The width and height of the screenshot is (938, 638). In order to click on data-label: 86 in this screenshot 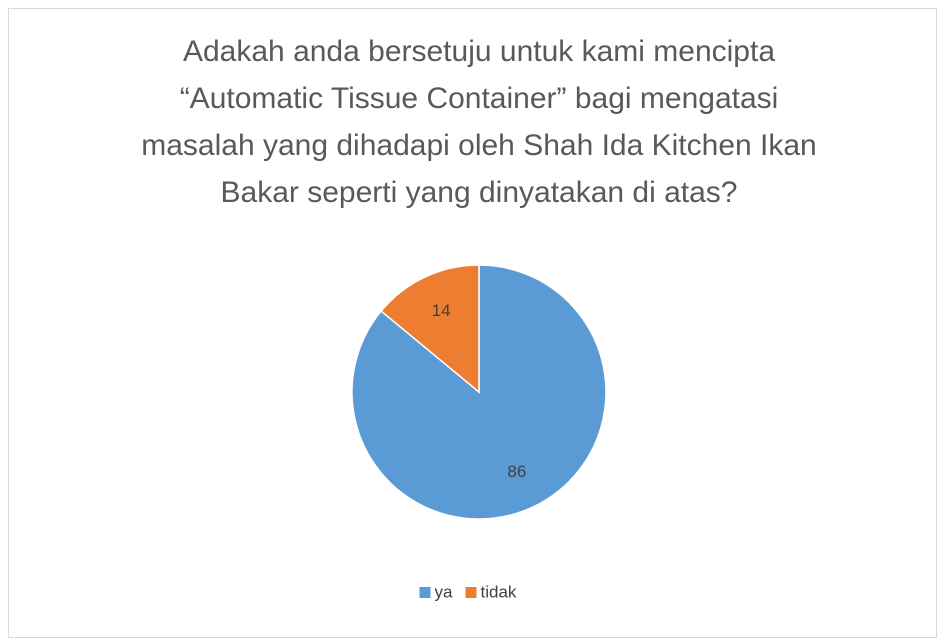, I will do `click(516, 471)`.